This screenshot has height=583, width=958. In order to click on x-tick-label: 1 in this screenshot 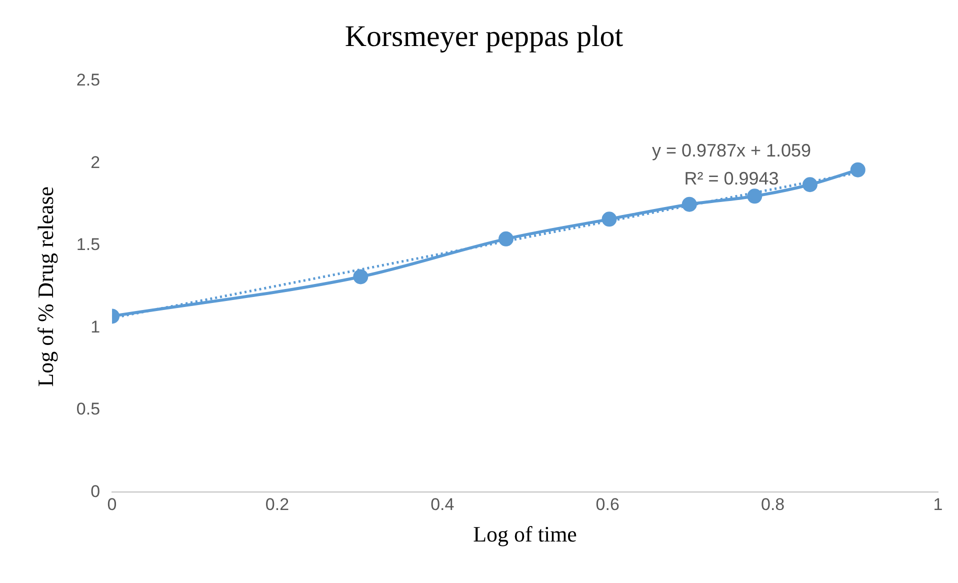, I will do `click(938, 504)`.